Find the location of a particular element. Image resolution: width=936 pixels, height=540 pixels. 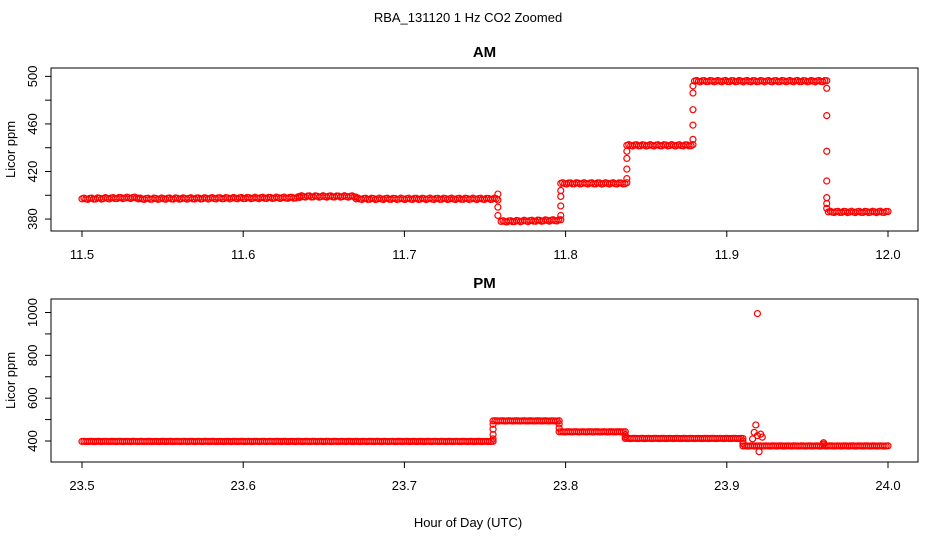

figure-title: RBA_131120 1 Hz CO2 Zoomed is located at coordinates (468, 17).